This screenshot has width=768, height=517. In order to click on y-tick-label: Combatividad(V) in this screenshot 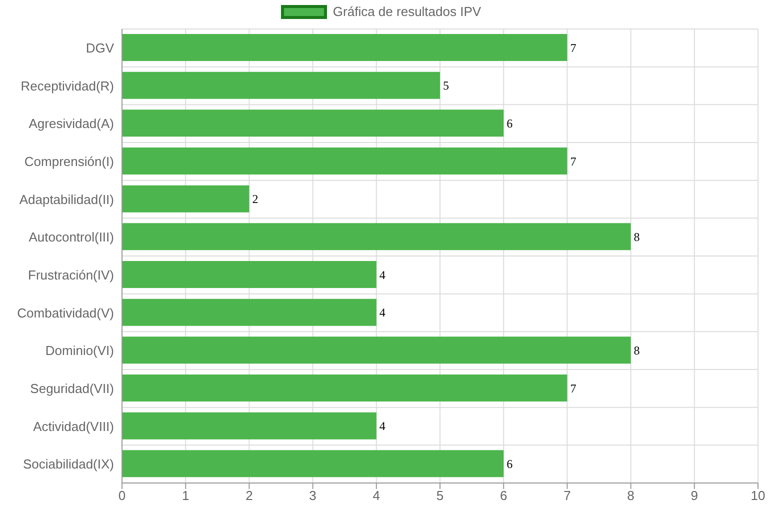, I will do `click(65, 312)`.